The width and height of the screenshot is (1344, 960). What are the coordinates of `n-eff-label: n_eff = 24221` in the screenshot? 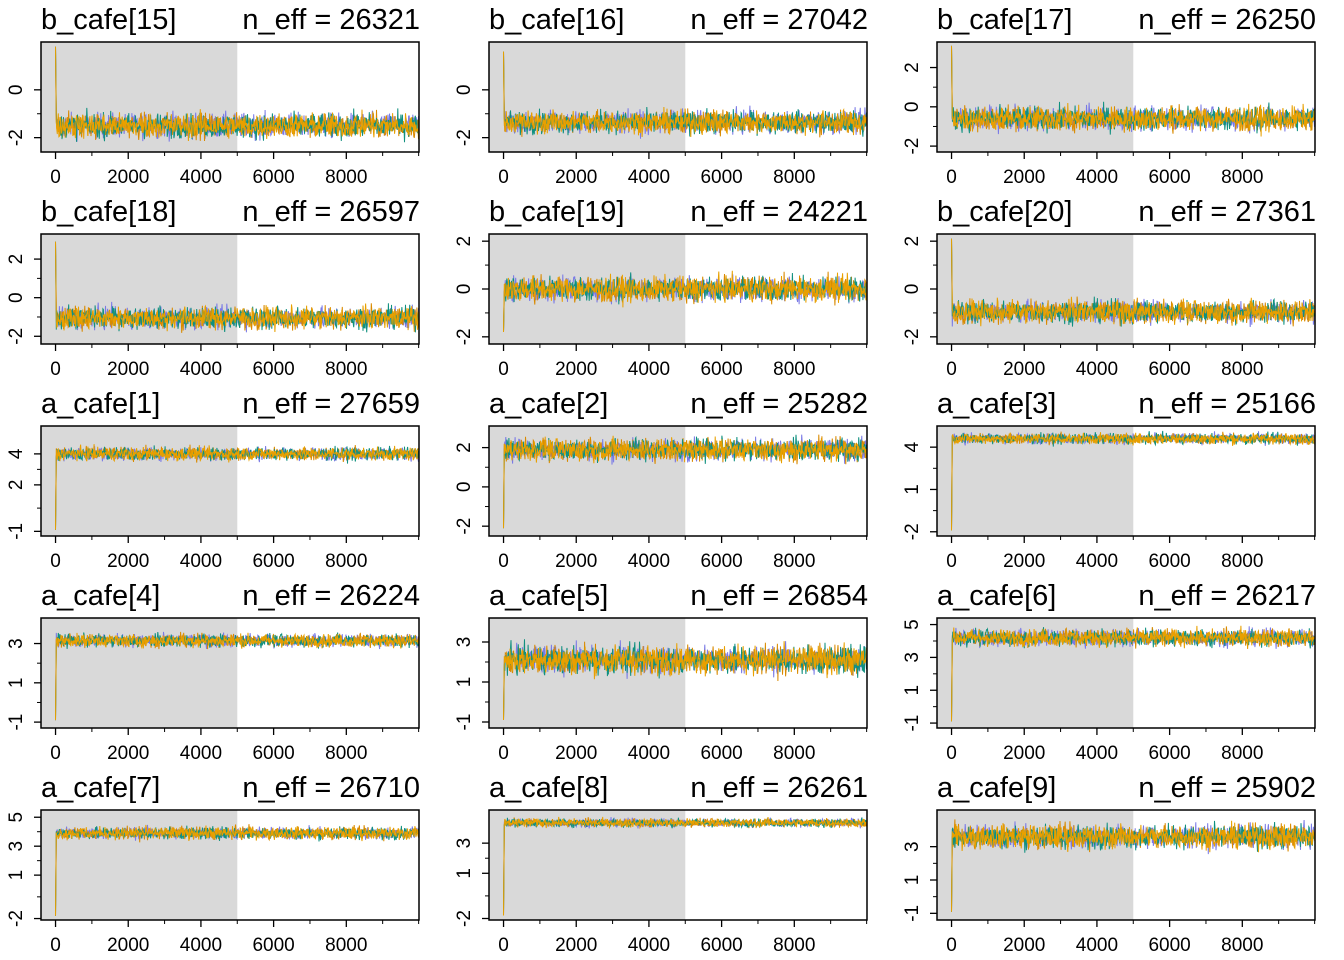 It's located at (779, 212).